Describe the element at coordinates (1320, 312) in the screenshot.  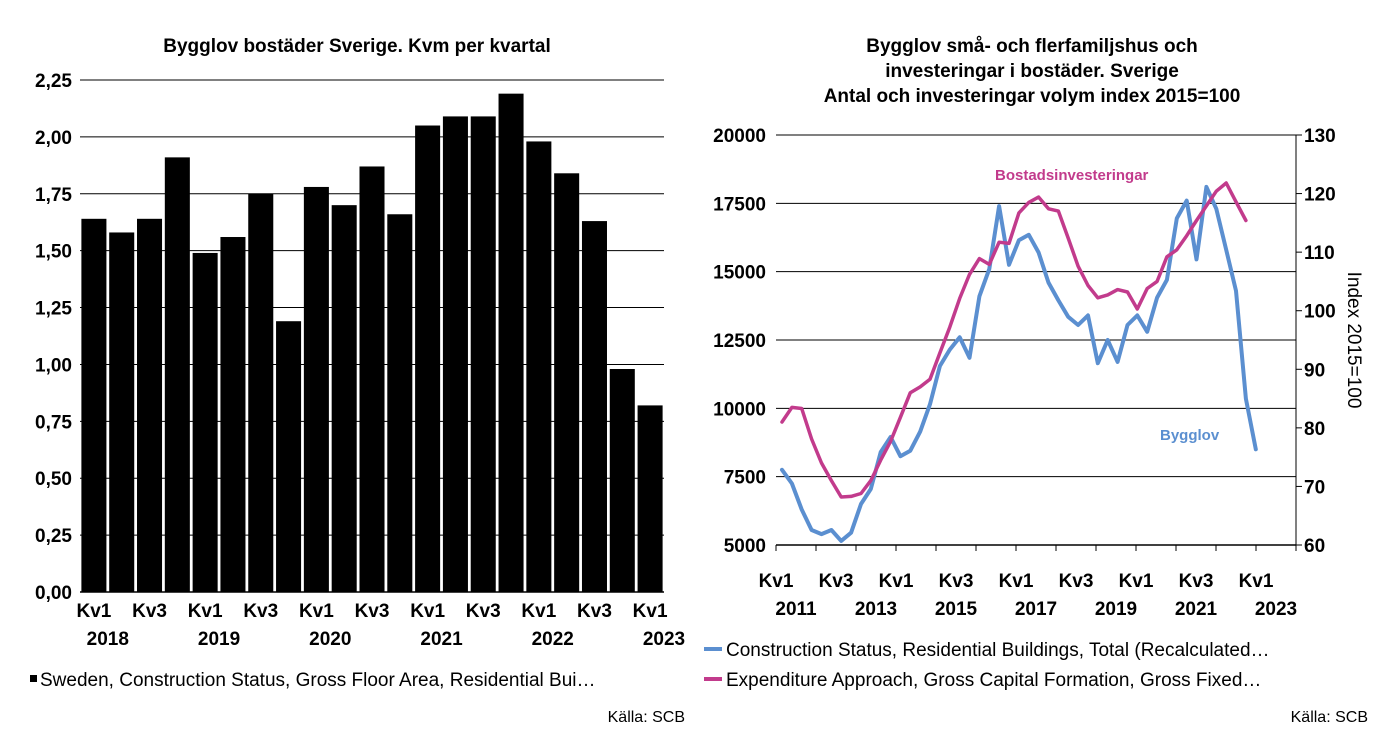
I see `y2-tick-label: 100` at that location.